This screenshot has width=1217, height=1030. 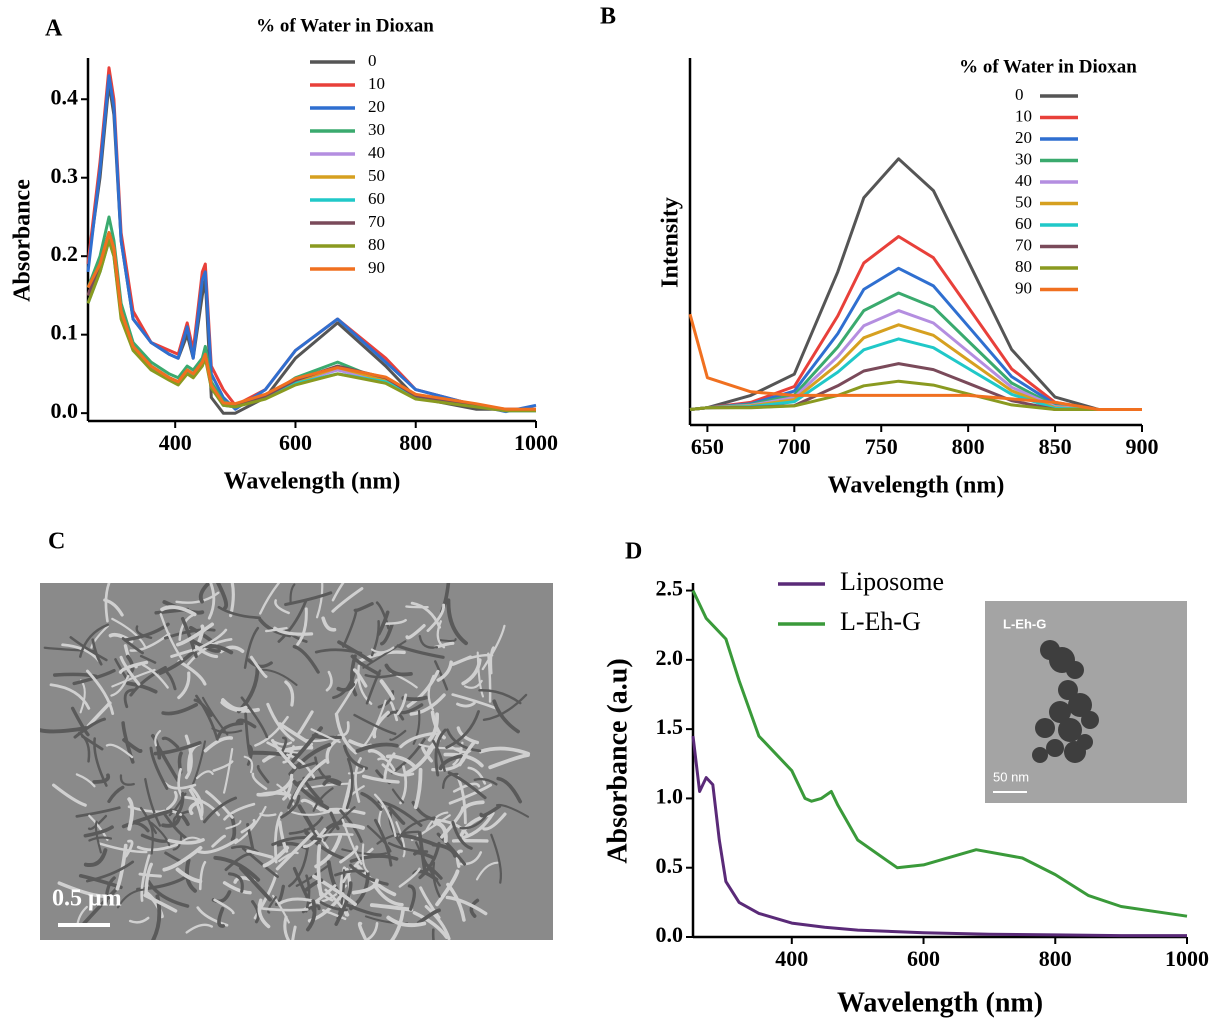 What do you see at coordinates (940, 1002) in the screenshot?
I see `x-axis-title: Wavelength (nm)` at bounding box center [940, 1002].